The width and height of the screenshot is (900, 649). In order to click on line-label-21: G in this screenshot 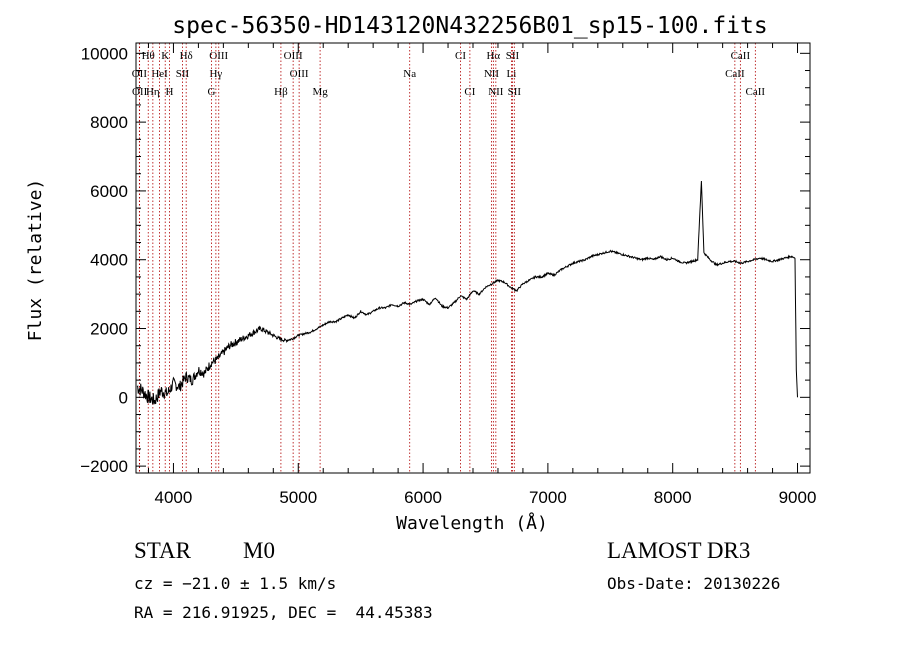, I will do `click(212, 92)`.